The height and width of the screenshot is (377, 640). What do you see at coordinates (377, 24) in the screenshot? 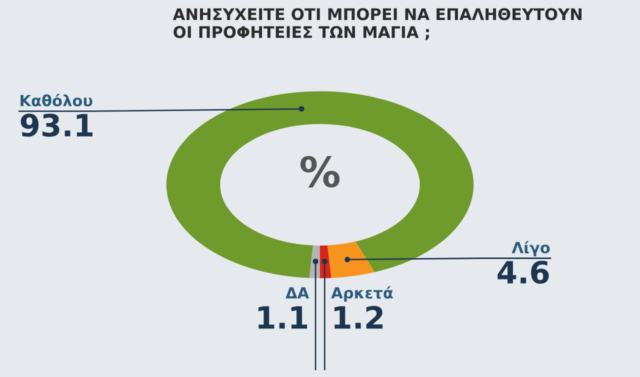
I see `chart-title: ΑΝΗΣΥΧΕΙΤΕ ΟΤΙ ΜΠΟΡΕΙ ΝΑ ΕΠΑΛΗΘΕΥΤΟΥΝ ΟΙ ΠΡΟΦΗΤΕΙΕΣ ΤΩΝ ΜΑΓΙΑ ;` at bounding box center [377, 24].